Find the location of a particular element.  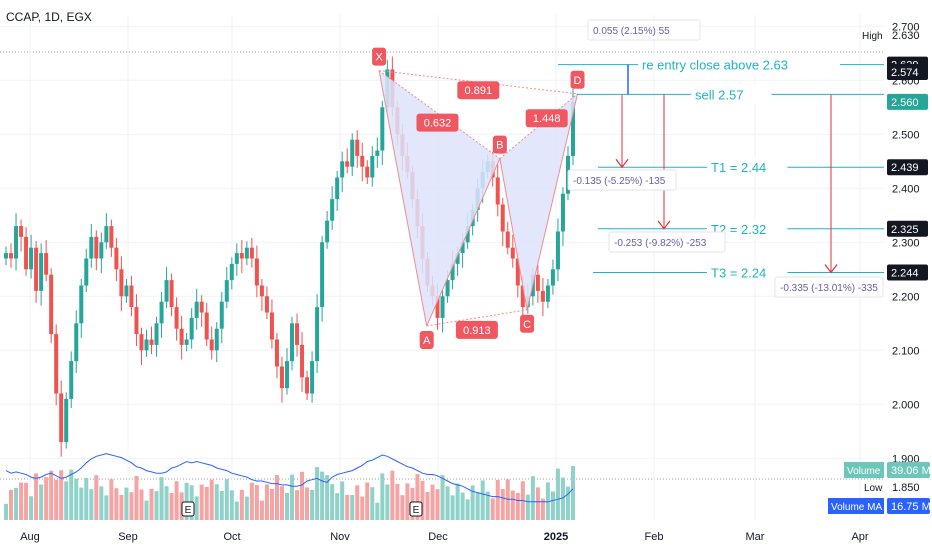

level-label: sell 2.57 is located at coordinates (719, 94).